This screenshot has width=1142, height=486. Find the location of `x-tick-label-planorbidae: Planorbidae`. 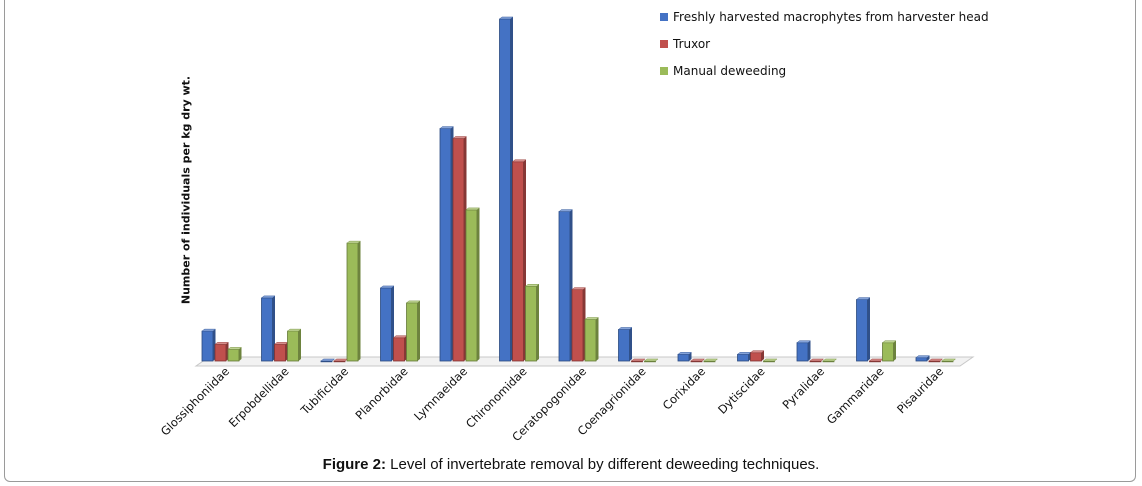

x-tick-label-planorbidae: Planorbidae is located at coordinates (382, 393).